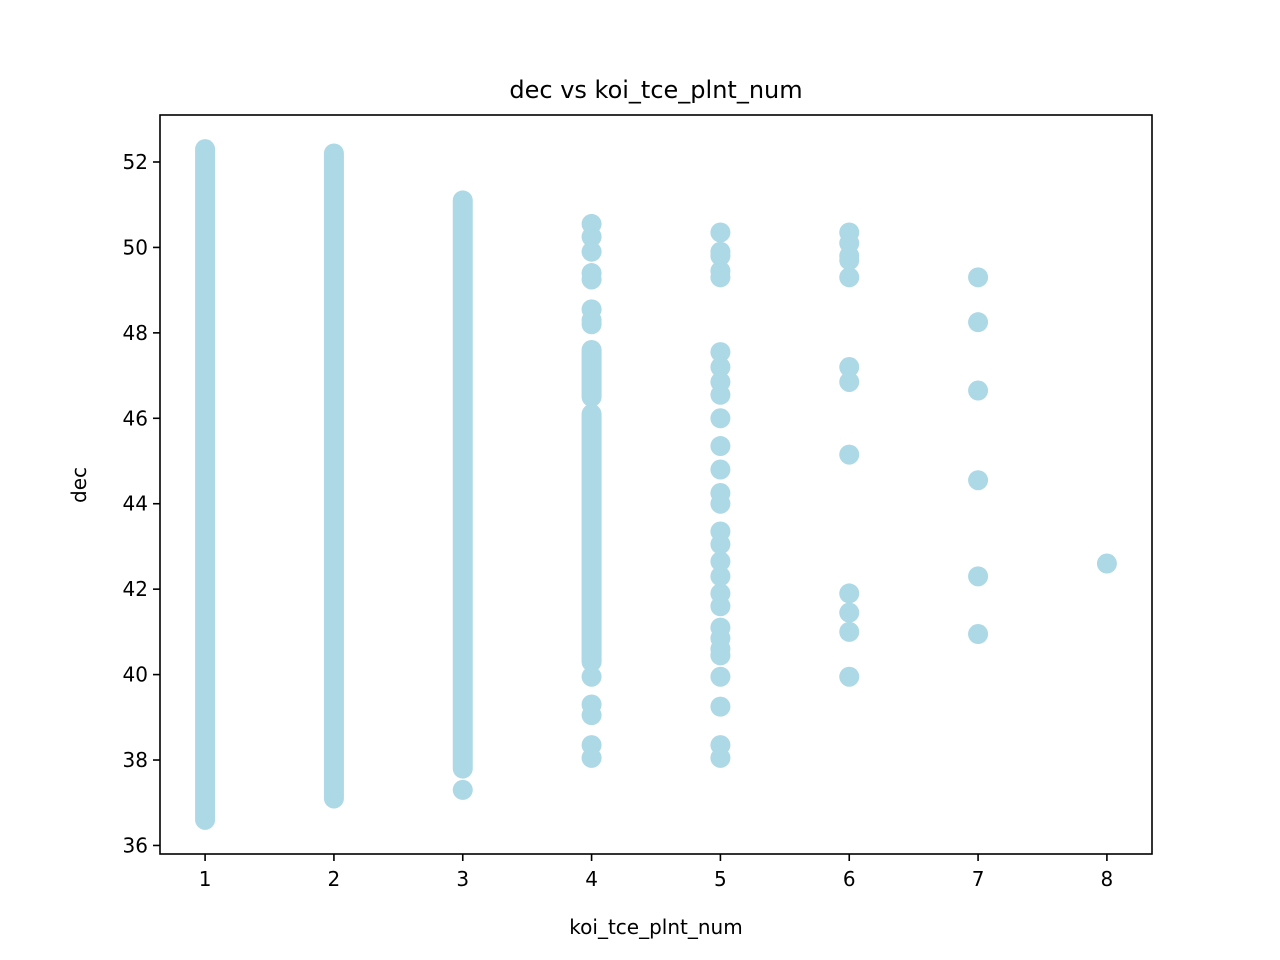 The width and height of the screenshot is (1280, 960). I want to click on x-tick-label: 6, so click(849, 879).